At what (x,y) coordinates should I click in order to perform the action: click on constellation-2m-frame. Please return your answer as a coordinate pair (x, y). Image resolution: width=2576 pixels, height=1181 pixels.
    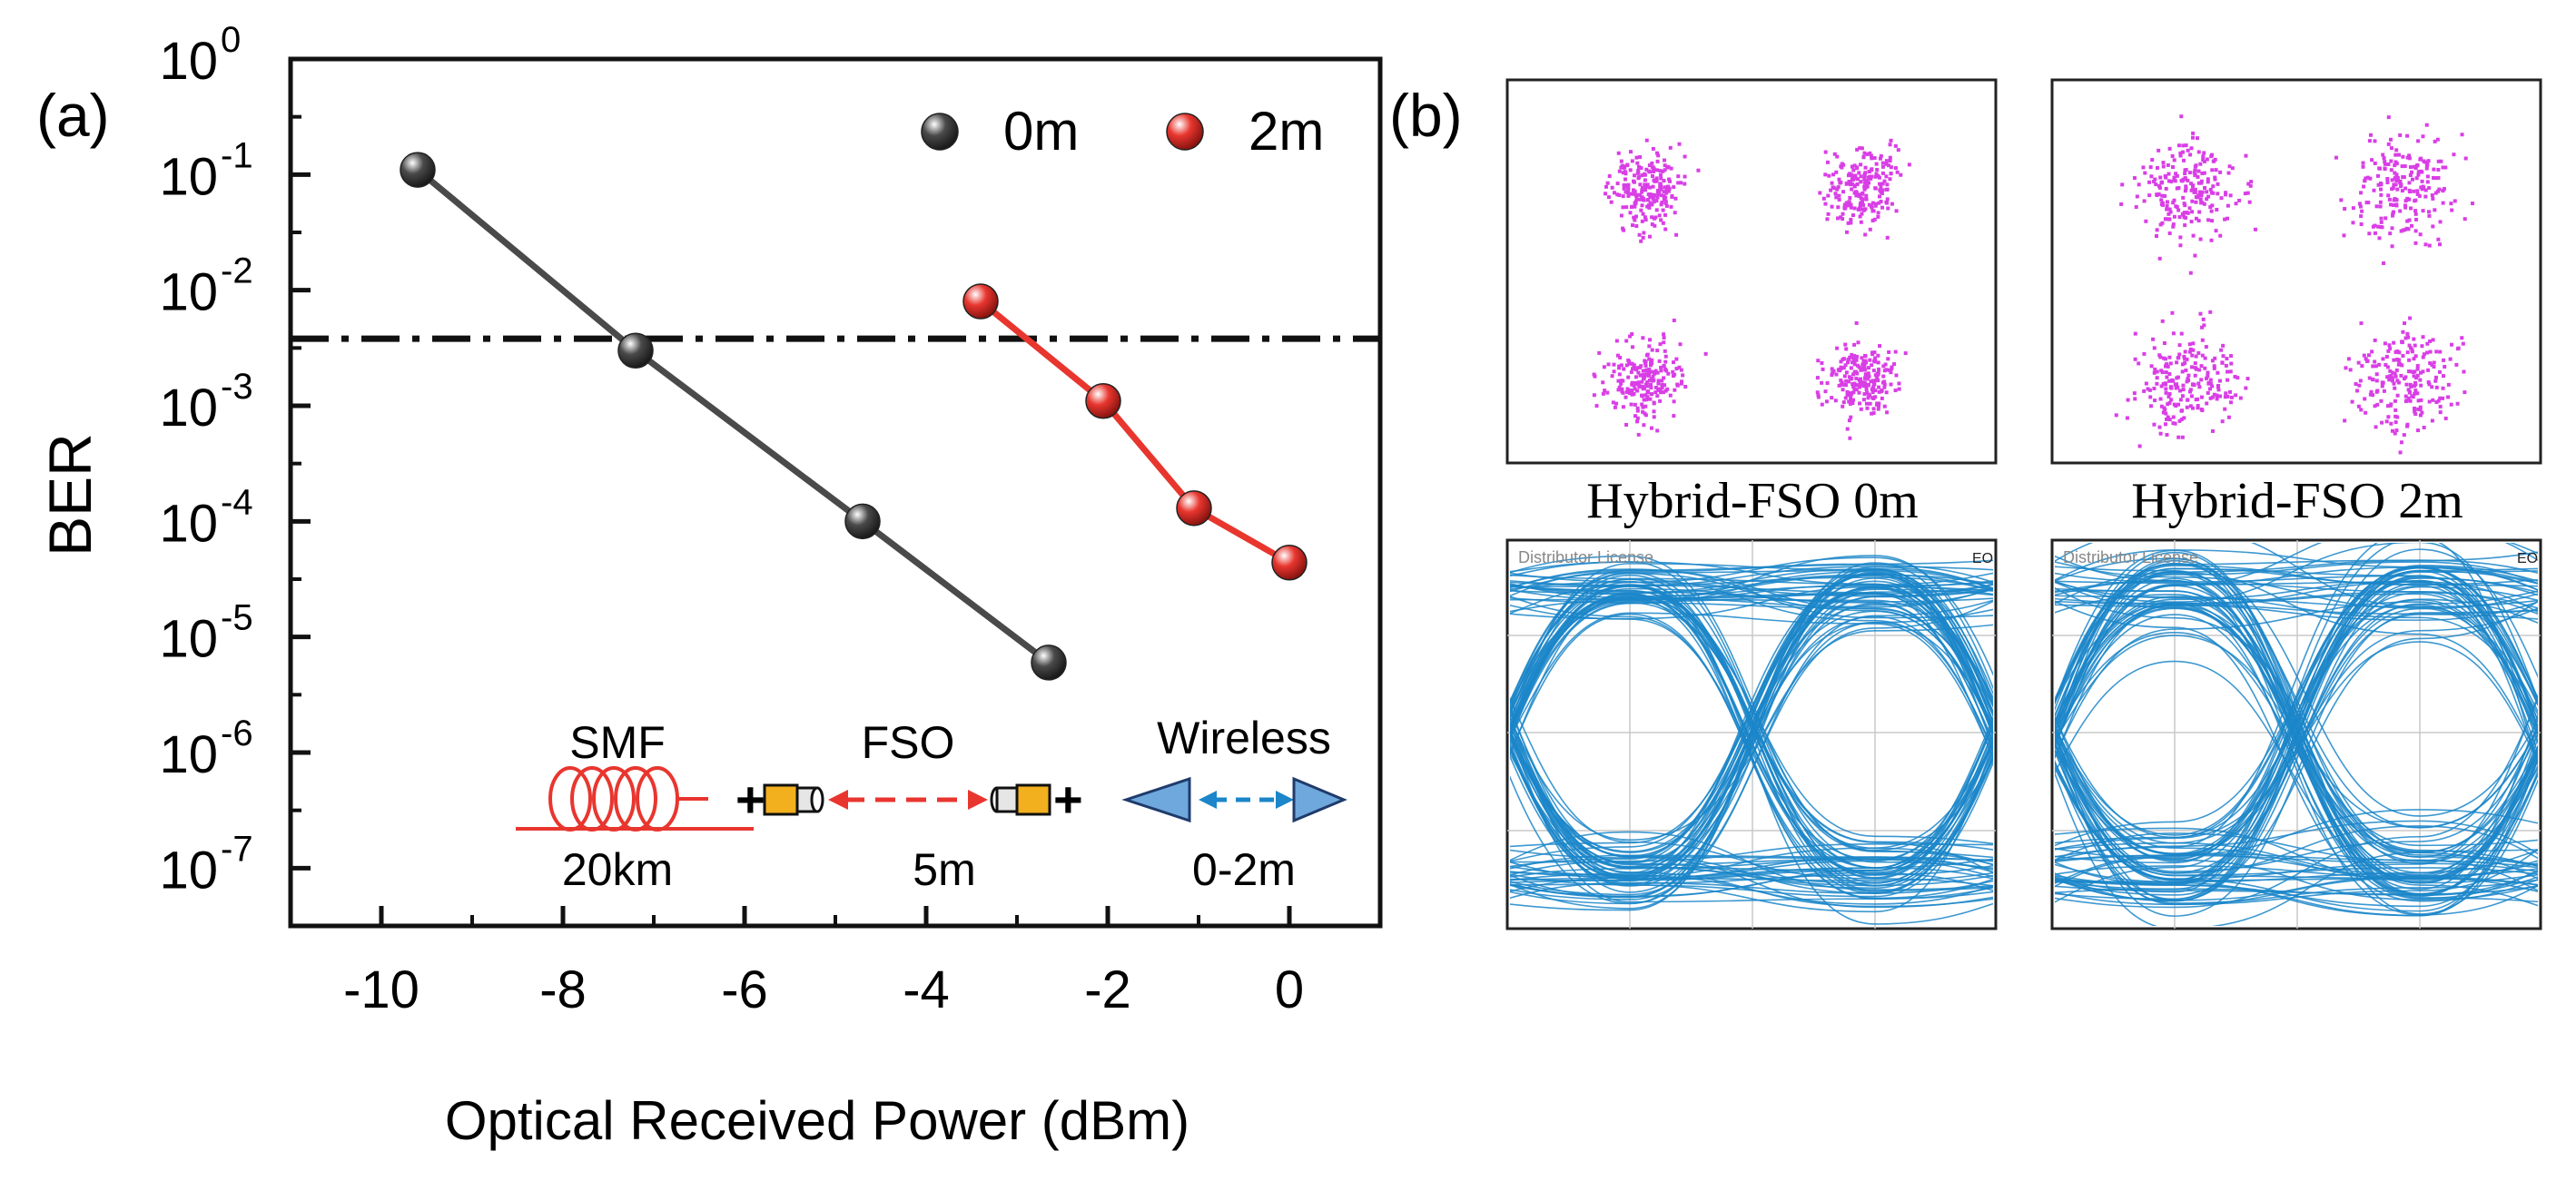
    Looking at the image, I should click on (2296, 271).